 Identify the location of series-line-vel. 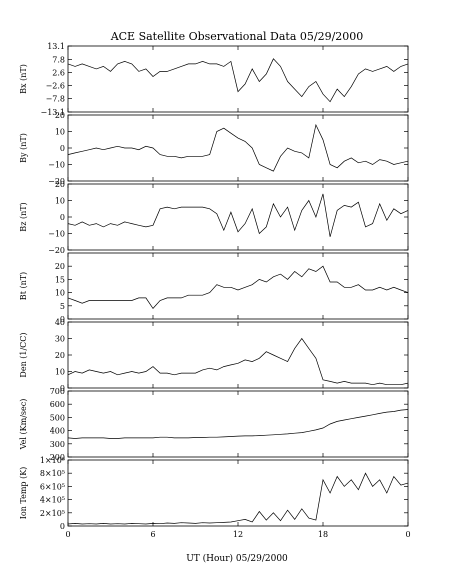
(238, 424).